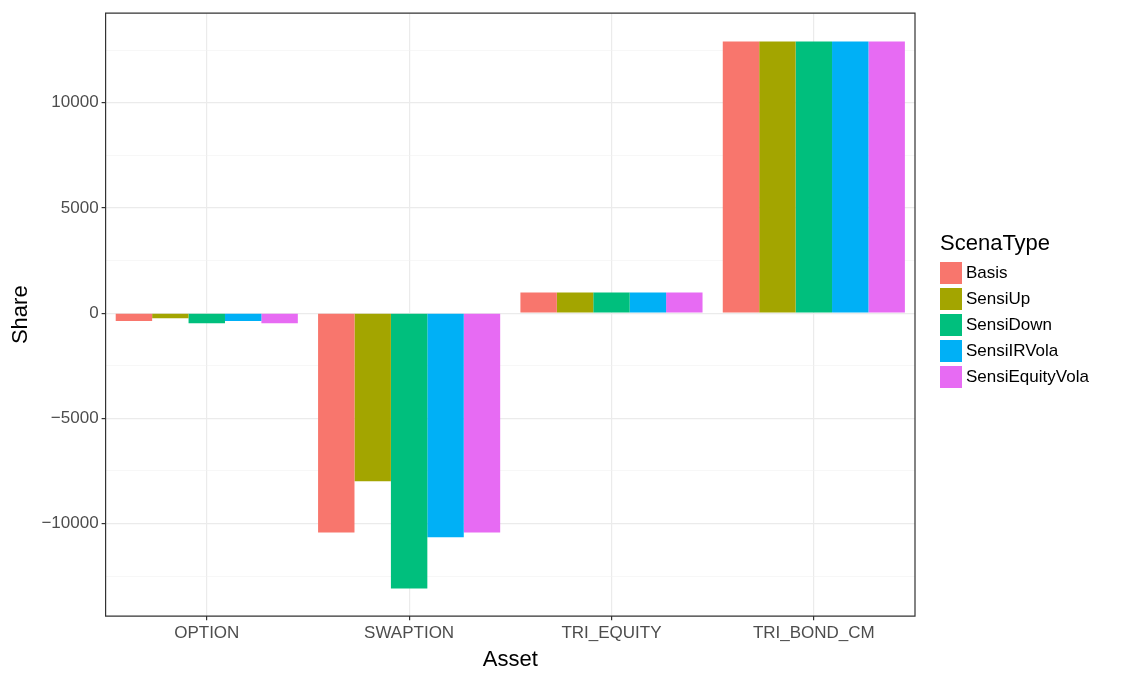 Image resolution: width=1122 pixels, height=677 pixels. Describe the element at coordinates (207, 633) in the screenshot. I see `x-tick-label: OPTION` at that location.